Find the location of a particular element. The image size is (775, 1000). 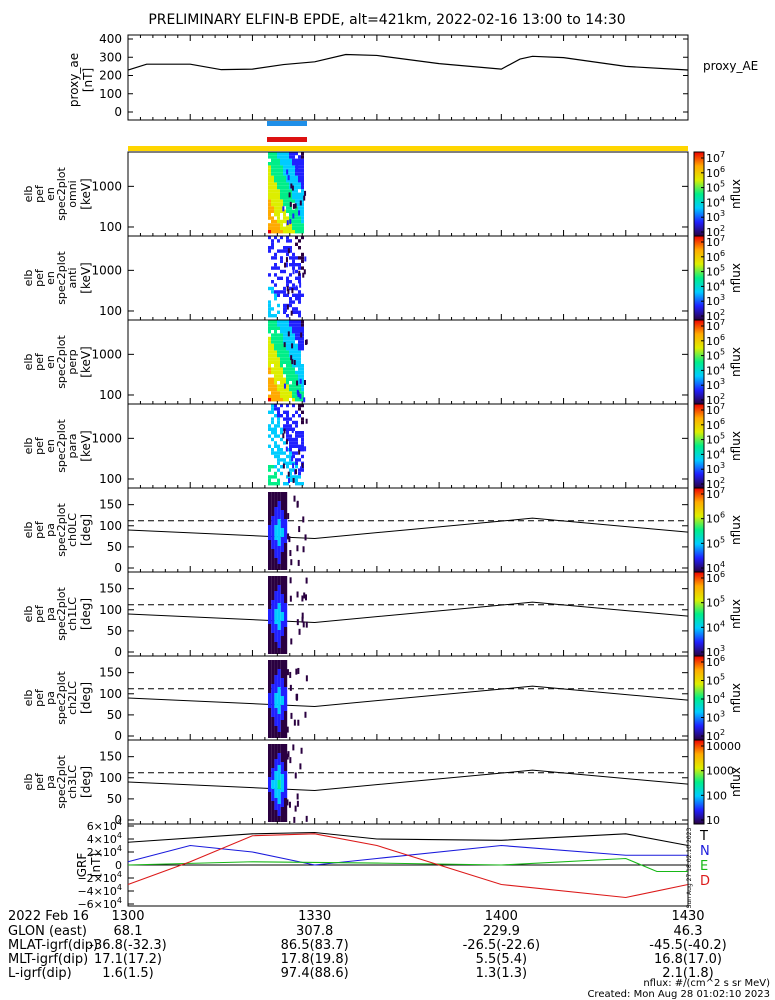

grf-series-D is located at coordinates (408, 866).